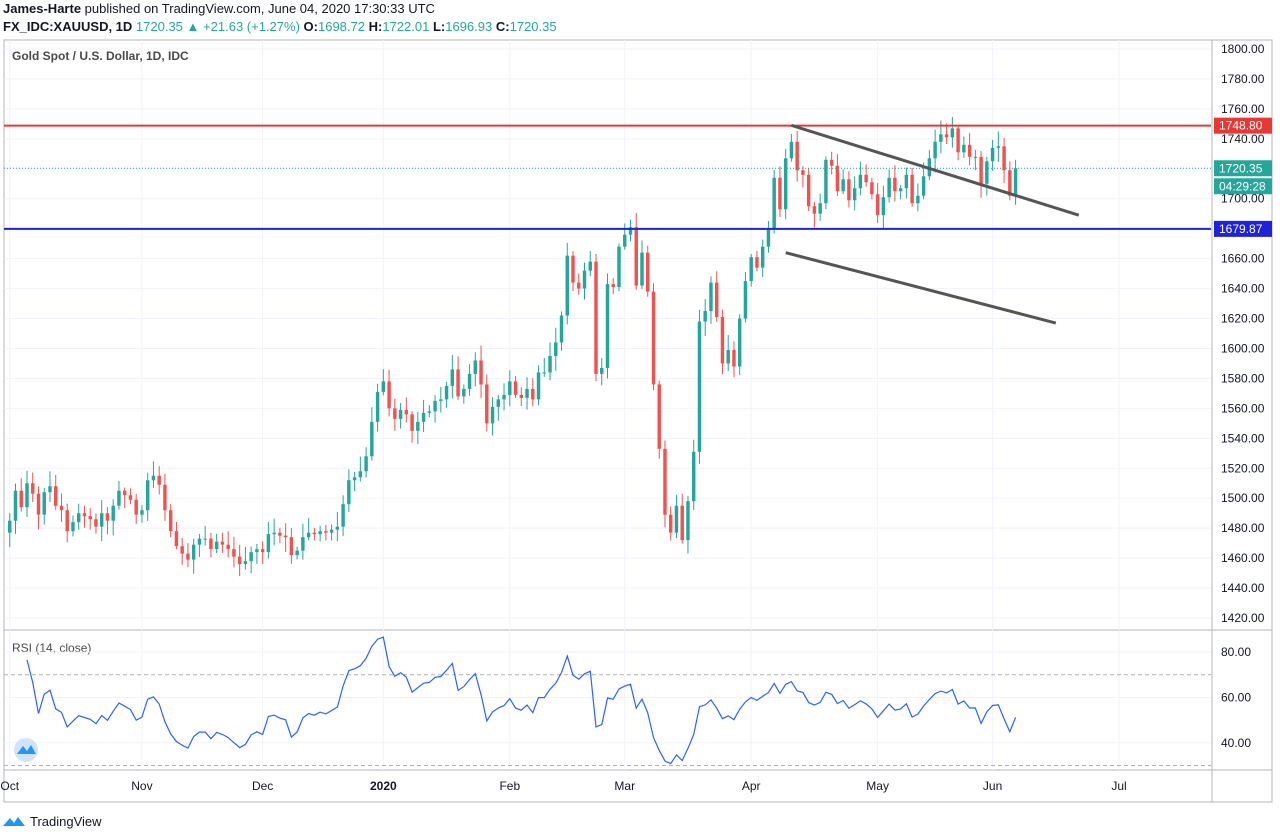  What do you see at coordinates (1243, 348) in the screenshot?
I see `price-tick-label: 1600.00` at bounding box center [1243, 348].